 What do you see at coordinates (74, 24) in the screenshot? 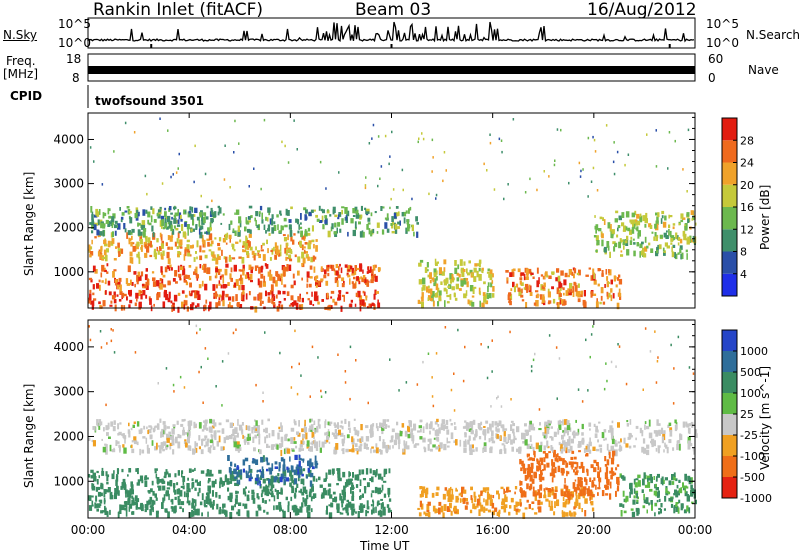
I see `noise-left-tick-top: 10^5` at bounding box center [74, 24].